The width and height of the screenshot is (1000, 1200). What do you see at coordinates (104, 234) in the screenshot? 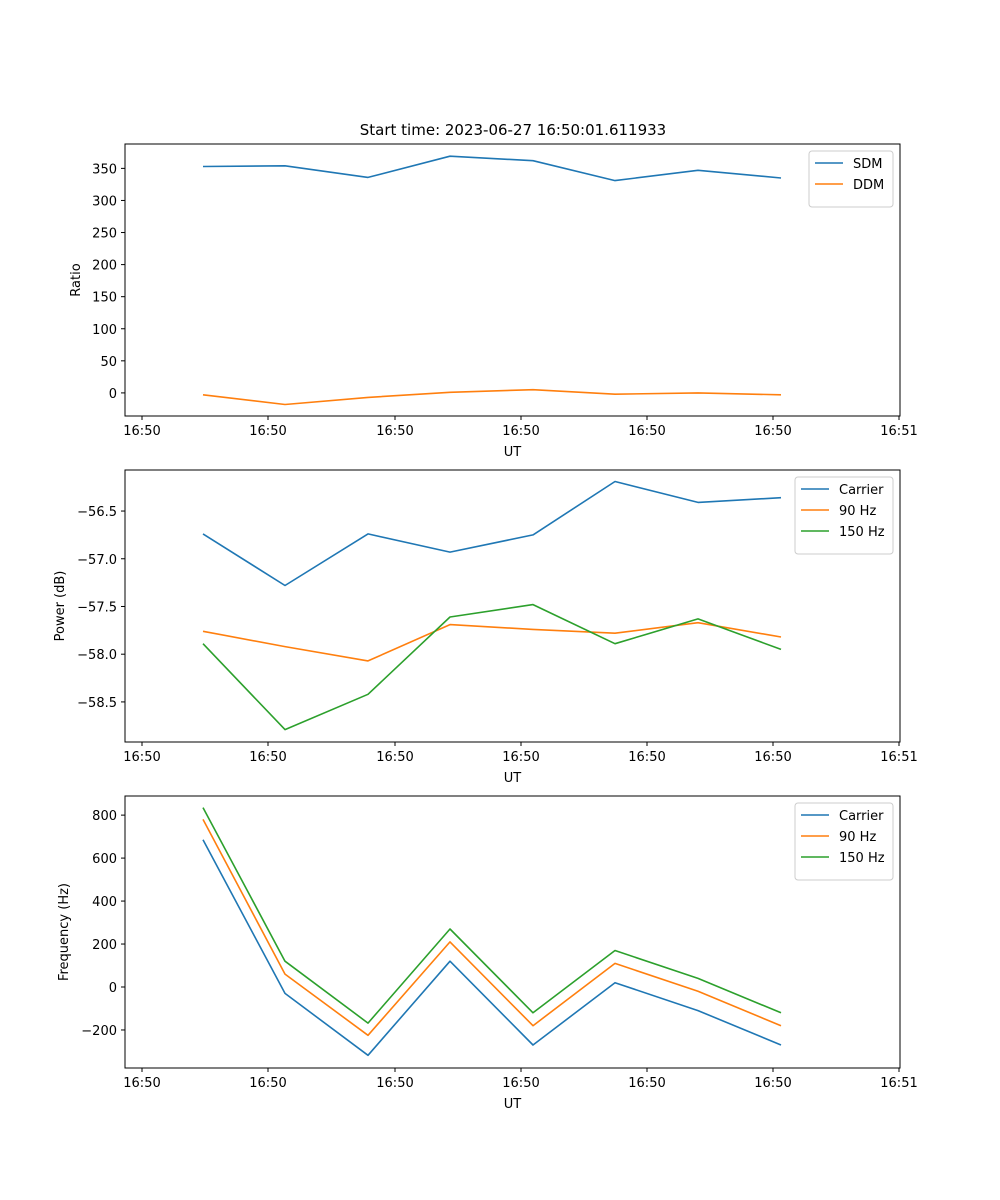
I see `y-tick-label: 250` at bounding box center [104, 234].